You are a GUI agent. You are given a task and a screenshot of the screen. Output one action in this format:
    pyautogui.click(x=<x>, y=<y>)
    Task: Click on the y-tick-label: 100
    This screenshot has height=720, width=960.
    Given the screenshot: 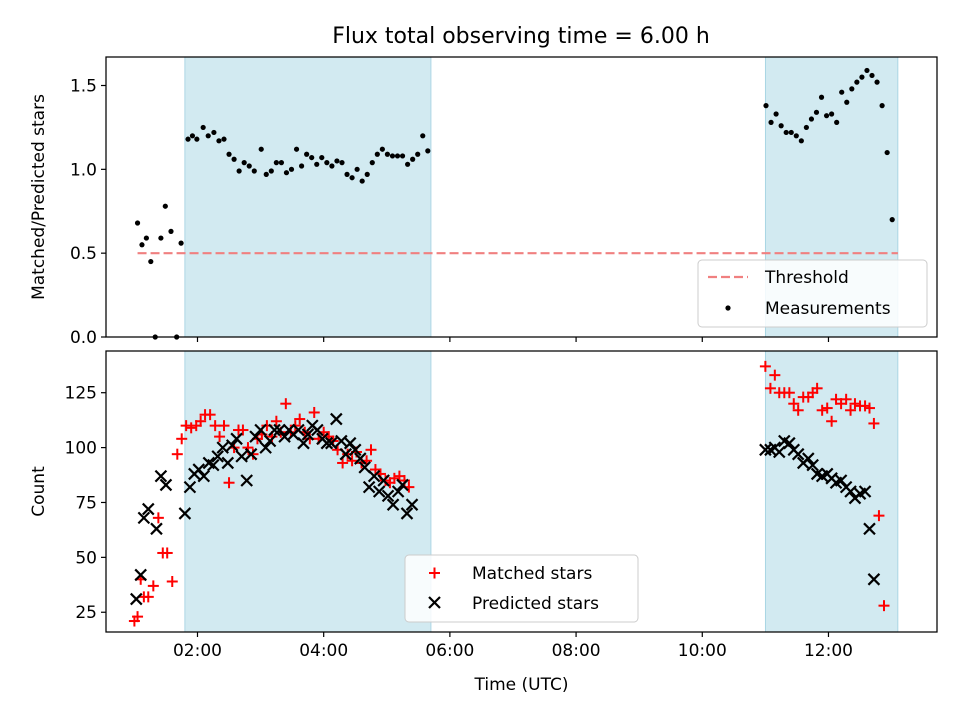 What is the action you would take?
    pyautogui.click(x=81, y=449)
    